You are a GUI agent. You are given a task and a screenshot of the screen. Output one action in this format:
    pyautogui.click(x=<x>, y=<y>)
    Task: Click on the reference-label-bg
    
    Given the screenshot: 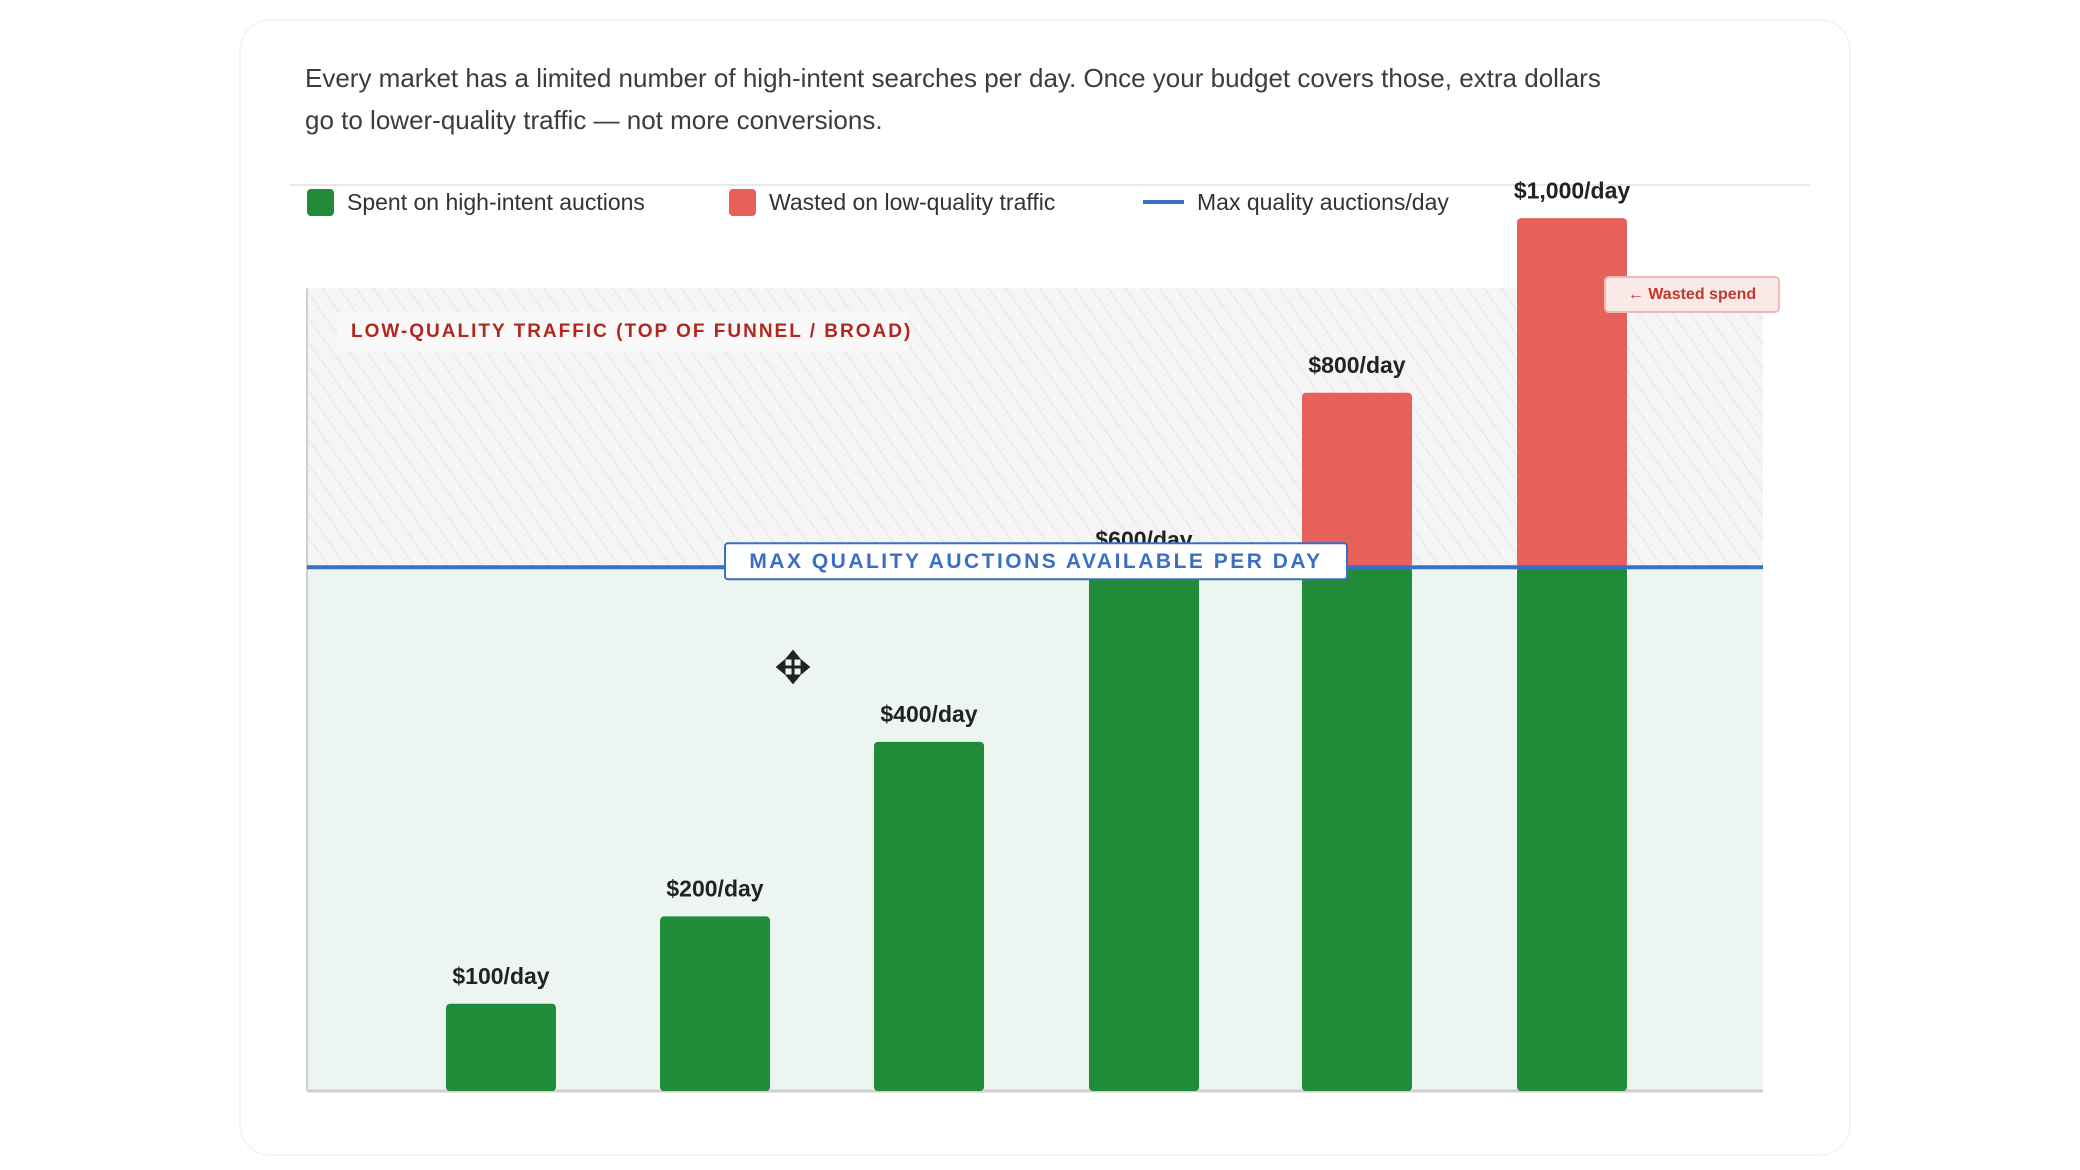 What is the action you would take?
    pyautogui.click(x=1036, y=561)
    